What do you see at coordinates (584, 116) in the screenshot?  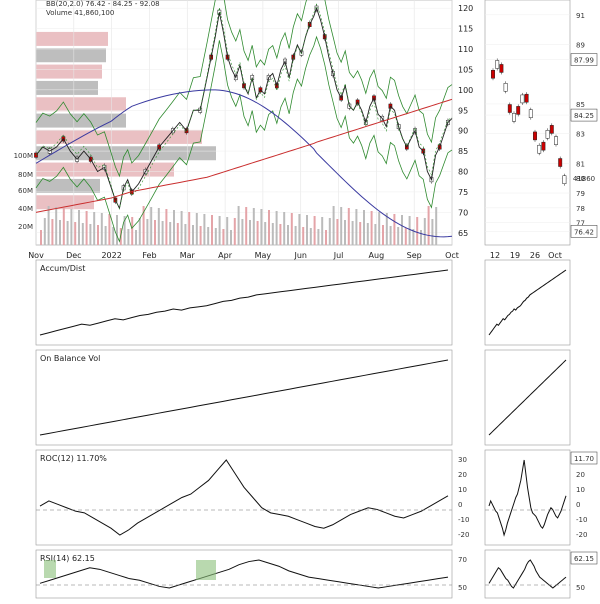 I see `detail-highlight-label: 84.25` at bounding box center [584, 116].